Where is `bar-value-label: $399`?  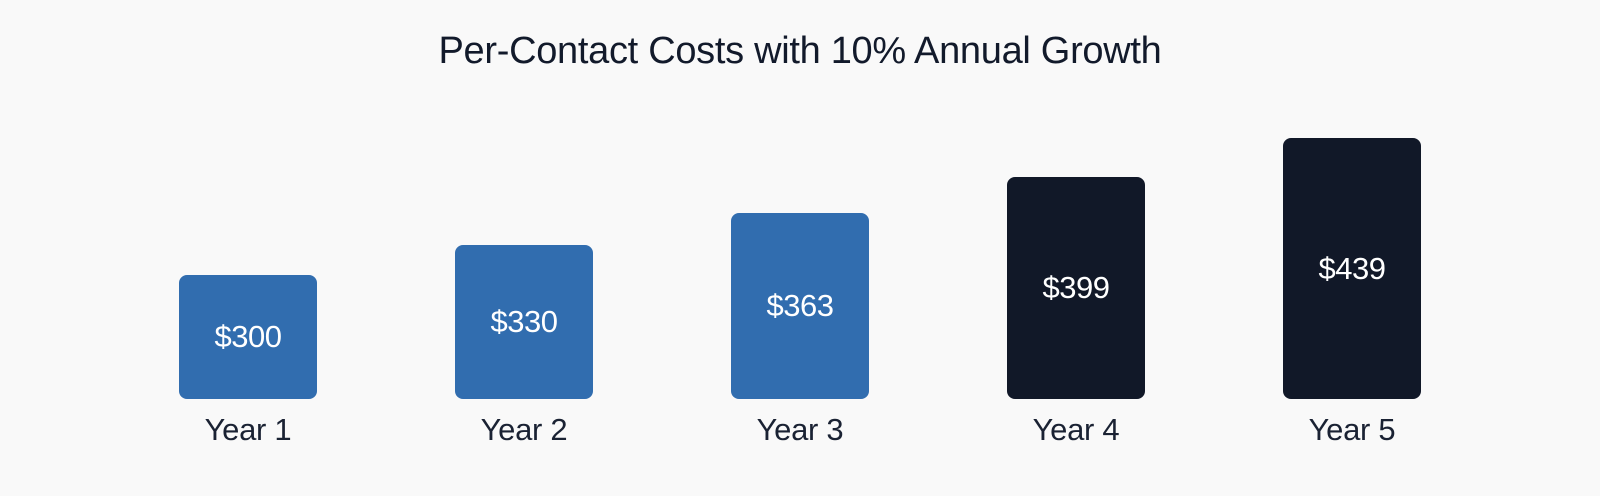 bar-value-label: $399 is located at coordinates (1076, 287).